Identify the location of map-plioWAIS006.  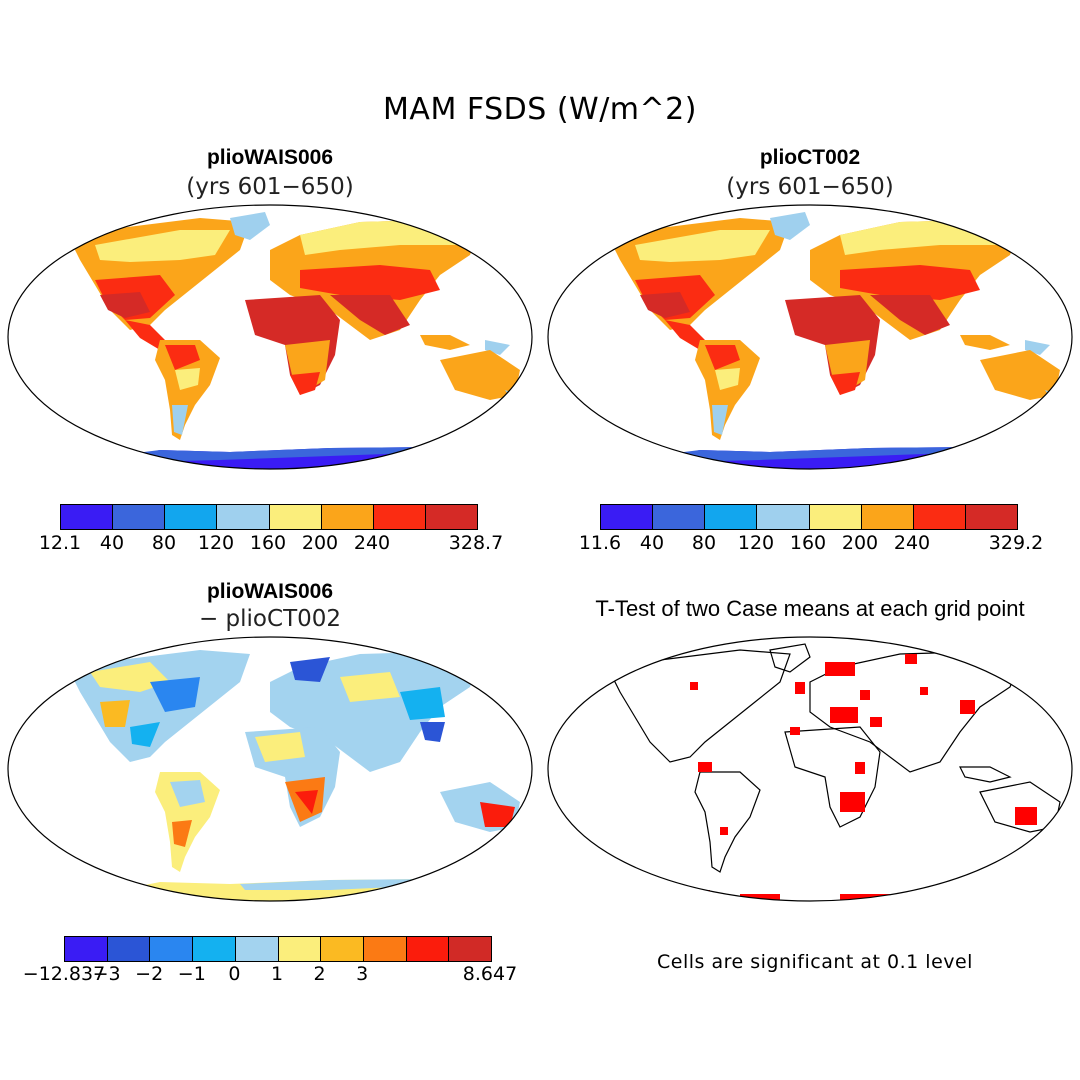
(270, 337).